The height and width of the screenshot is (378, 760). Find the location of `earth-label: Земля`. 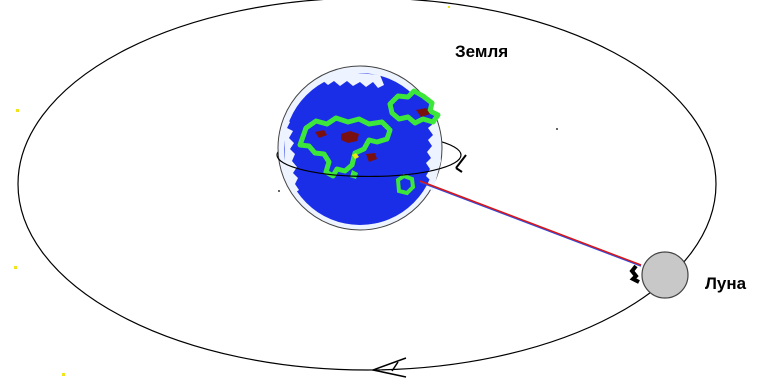

earth-label: Земля is located at coordinates (482, 51).